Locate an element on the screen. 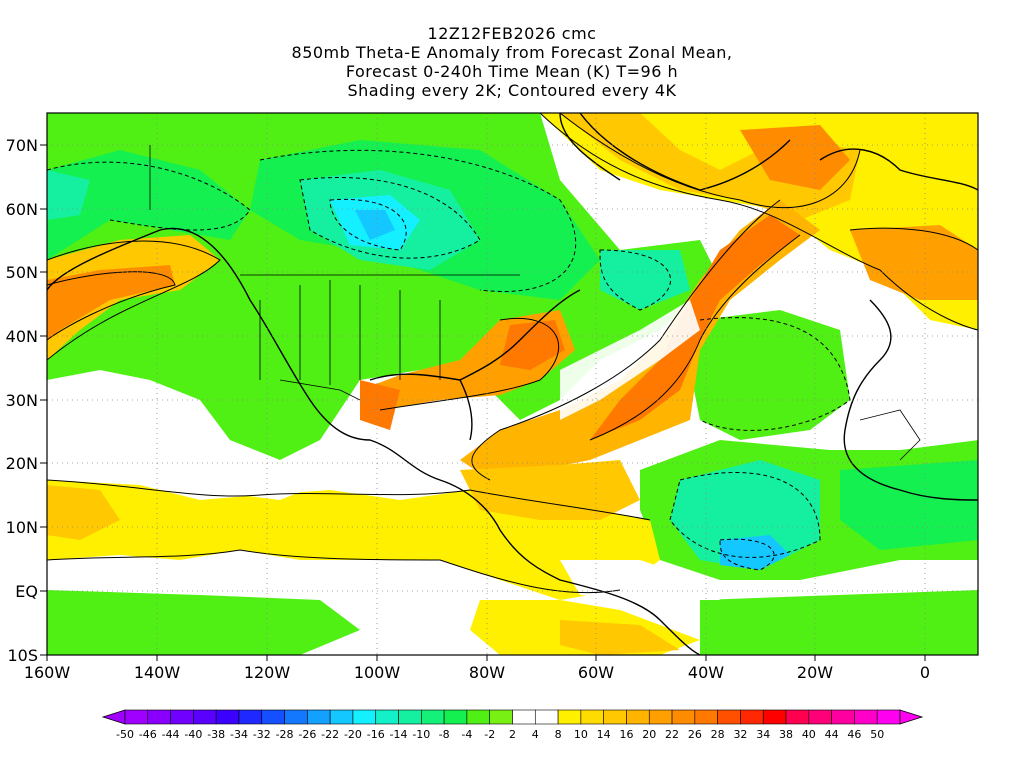 Image resolution: width=1024 pixels, height=768 pixels. colorbar-arrow-right is located at coordinates (911, 717).